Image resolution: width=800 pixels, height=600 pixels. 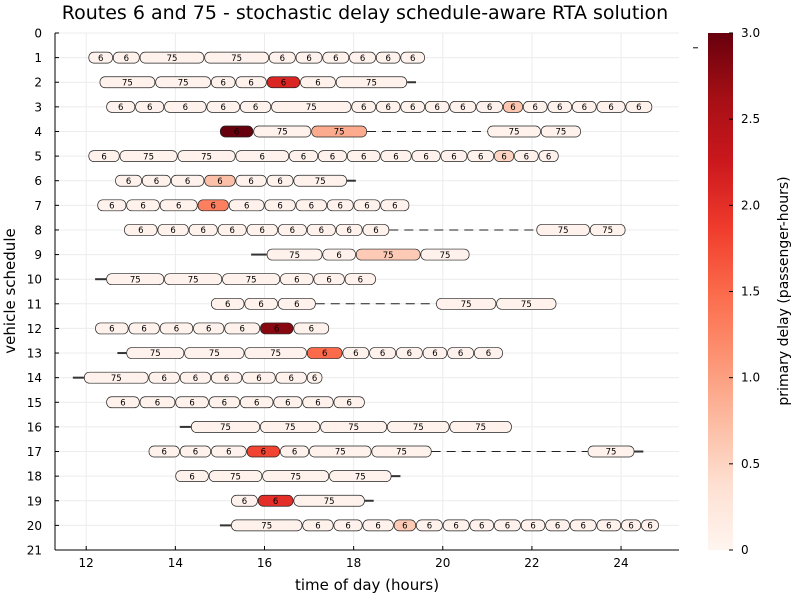 What do you see at coordinates (38, 34) in the screenshot?
I see `y-tick-label: 0` at bounding box center [38, 34].